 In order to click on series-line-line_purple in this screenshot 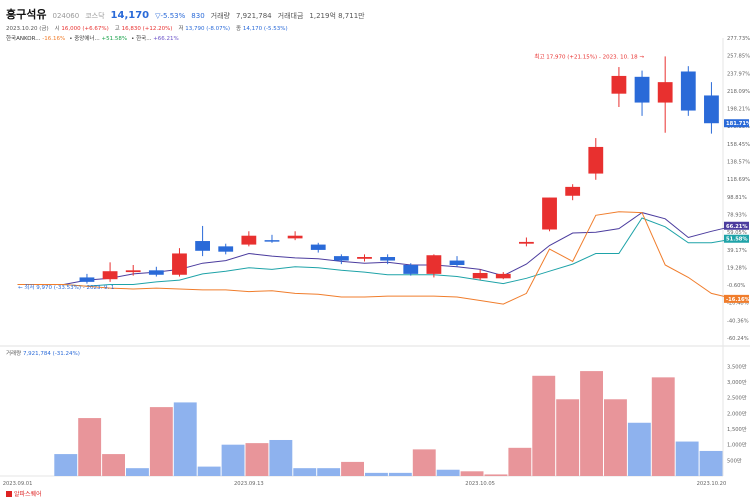, I will do `click(376, 248)`.